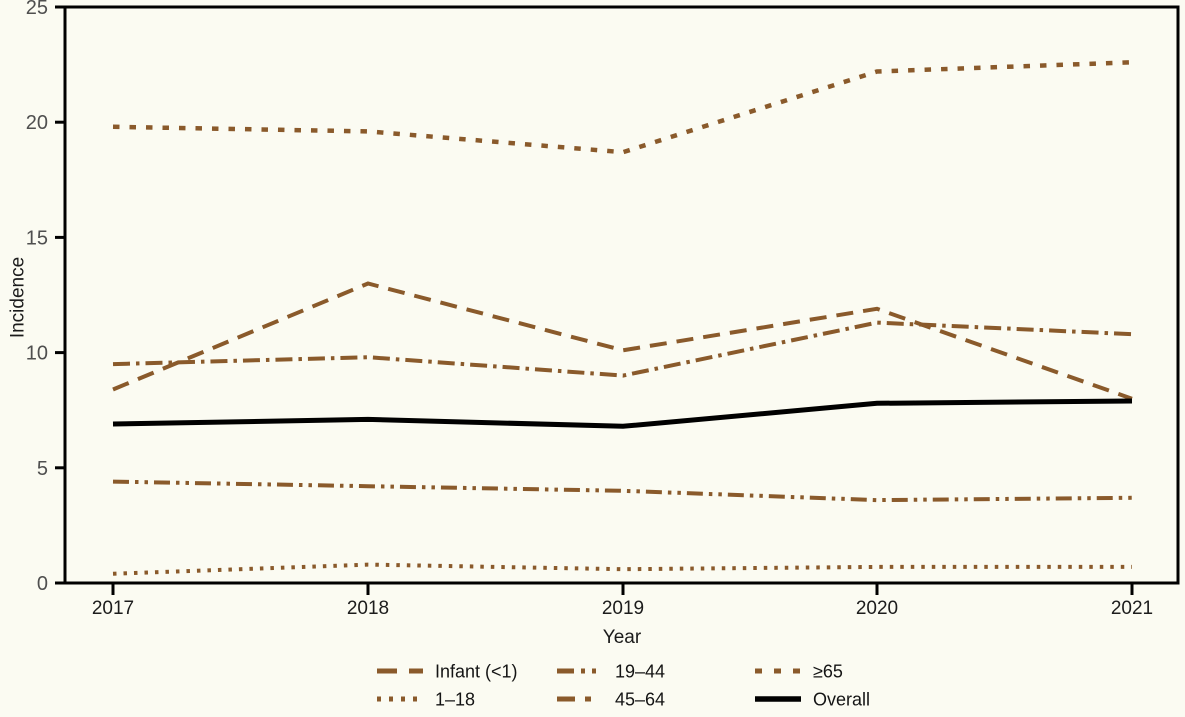 This screenshot has width=1185, height=717. Describe the element at coordinates (42, 584) in the screenshot. I see `y-tick-label-0: 0` at that location.